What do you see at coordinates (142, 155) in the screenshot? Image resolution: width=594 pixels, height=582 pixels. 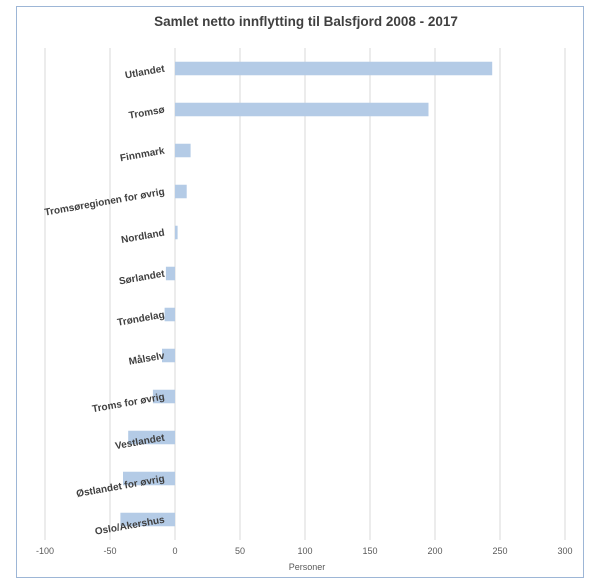 I see `category-label: Finnmark` at bounding box center [142, 155].